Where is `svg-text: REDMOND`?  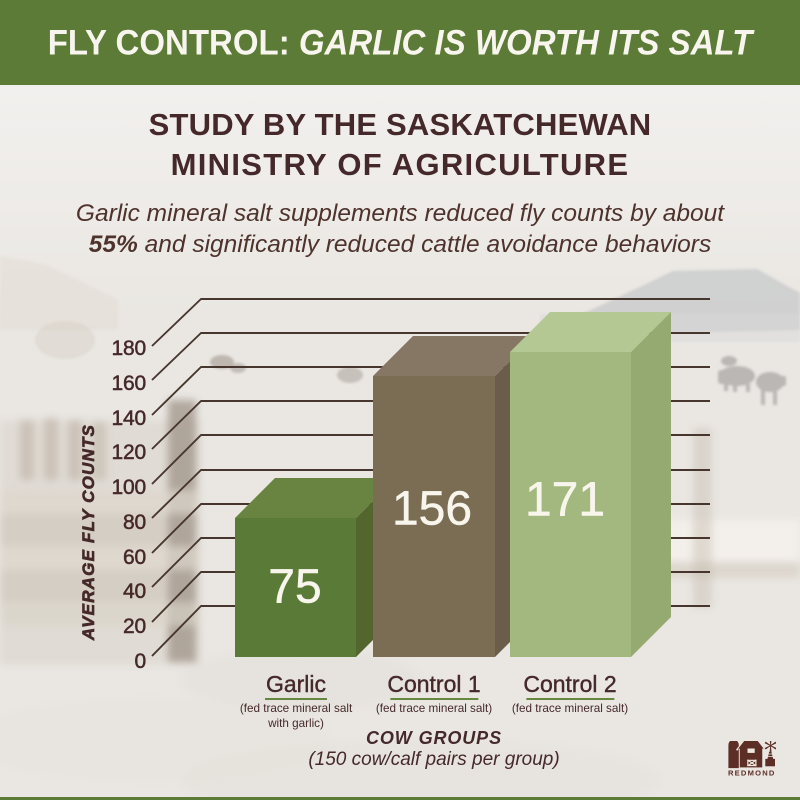 svg-text: REDMOND is located at coordinates (752, 772).